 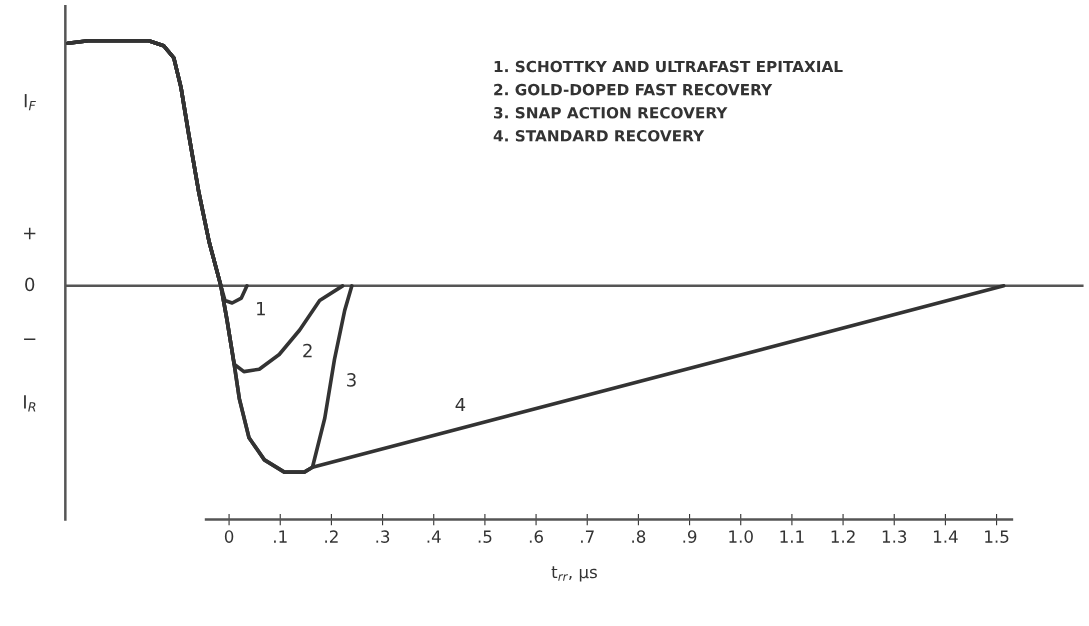 What do you see at coordinates (261, 308) in the screenshot?
I see `series-label: 1` at bounding box center [261, 308].